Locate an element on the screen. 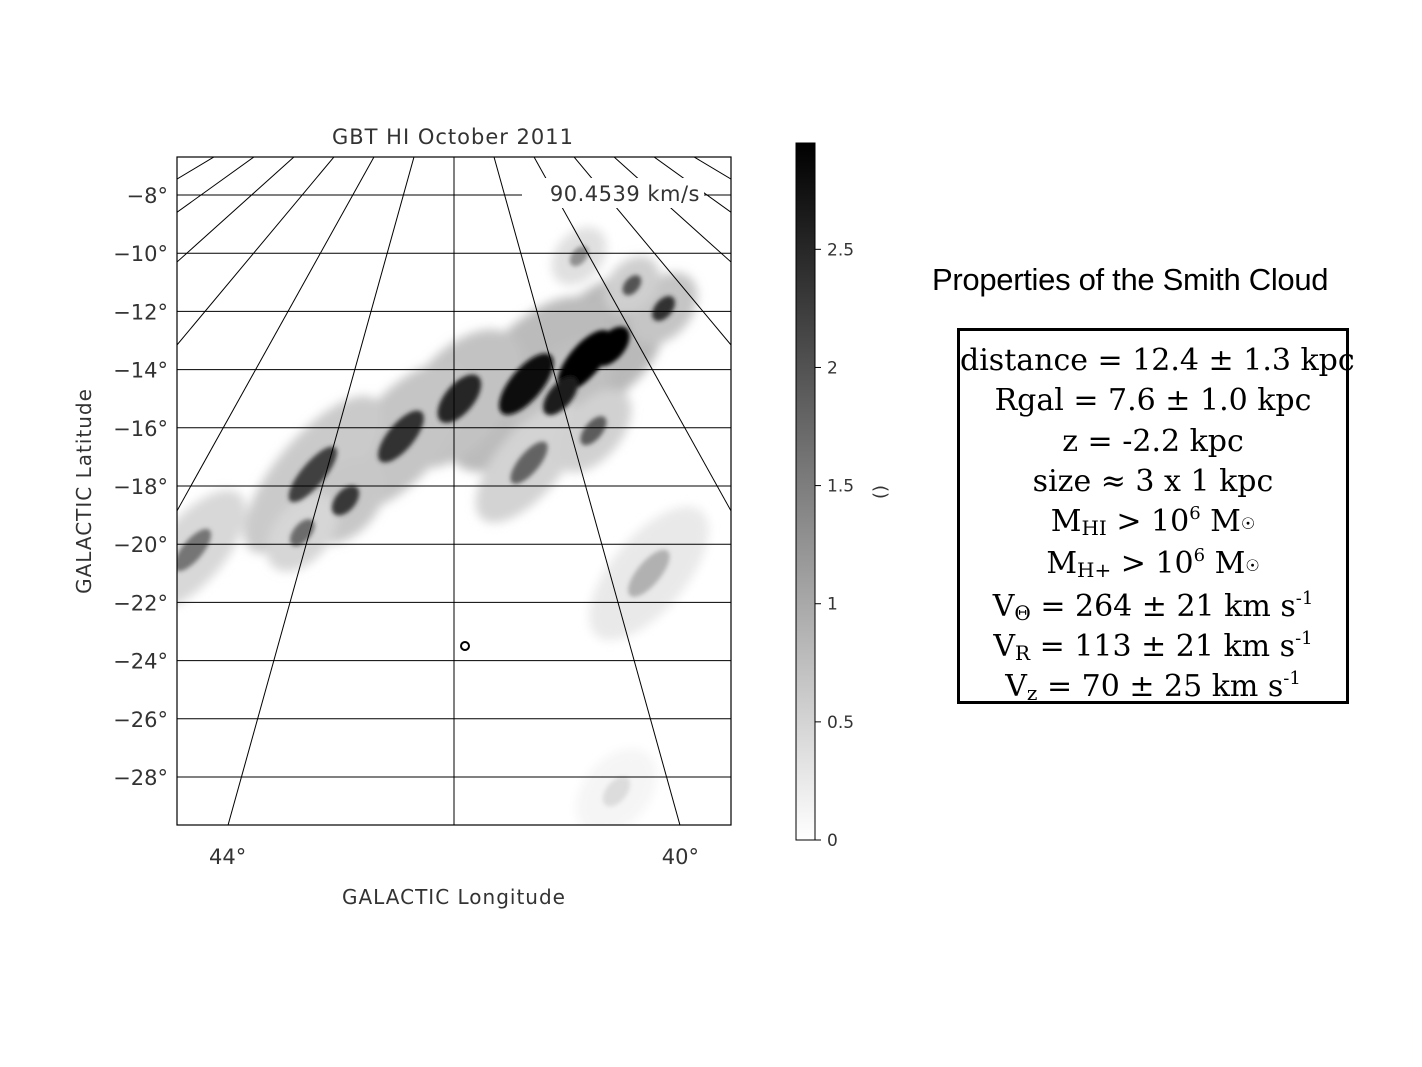 The image size is (1422, 1067). longitude-tick-labels: 52°48°44°40°36°32° is located at coordinates (454, 857).